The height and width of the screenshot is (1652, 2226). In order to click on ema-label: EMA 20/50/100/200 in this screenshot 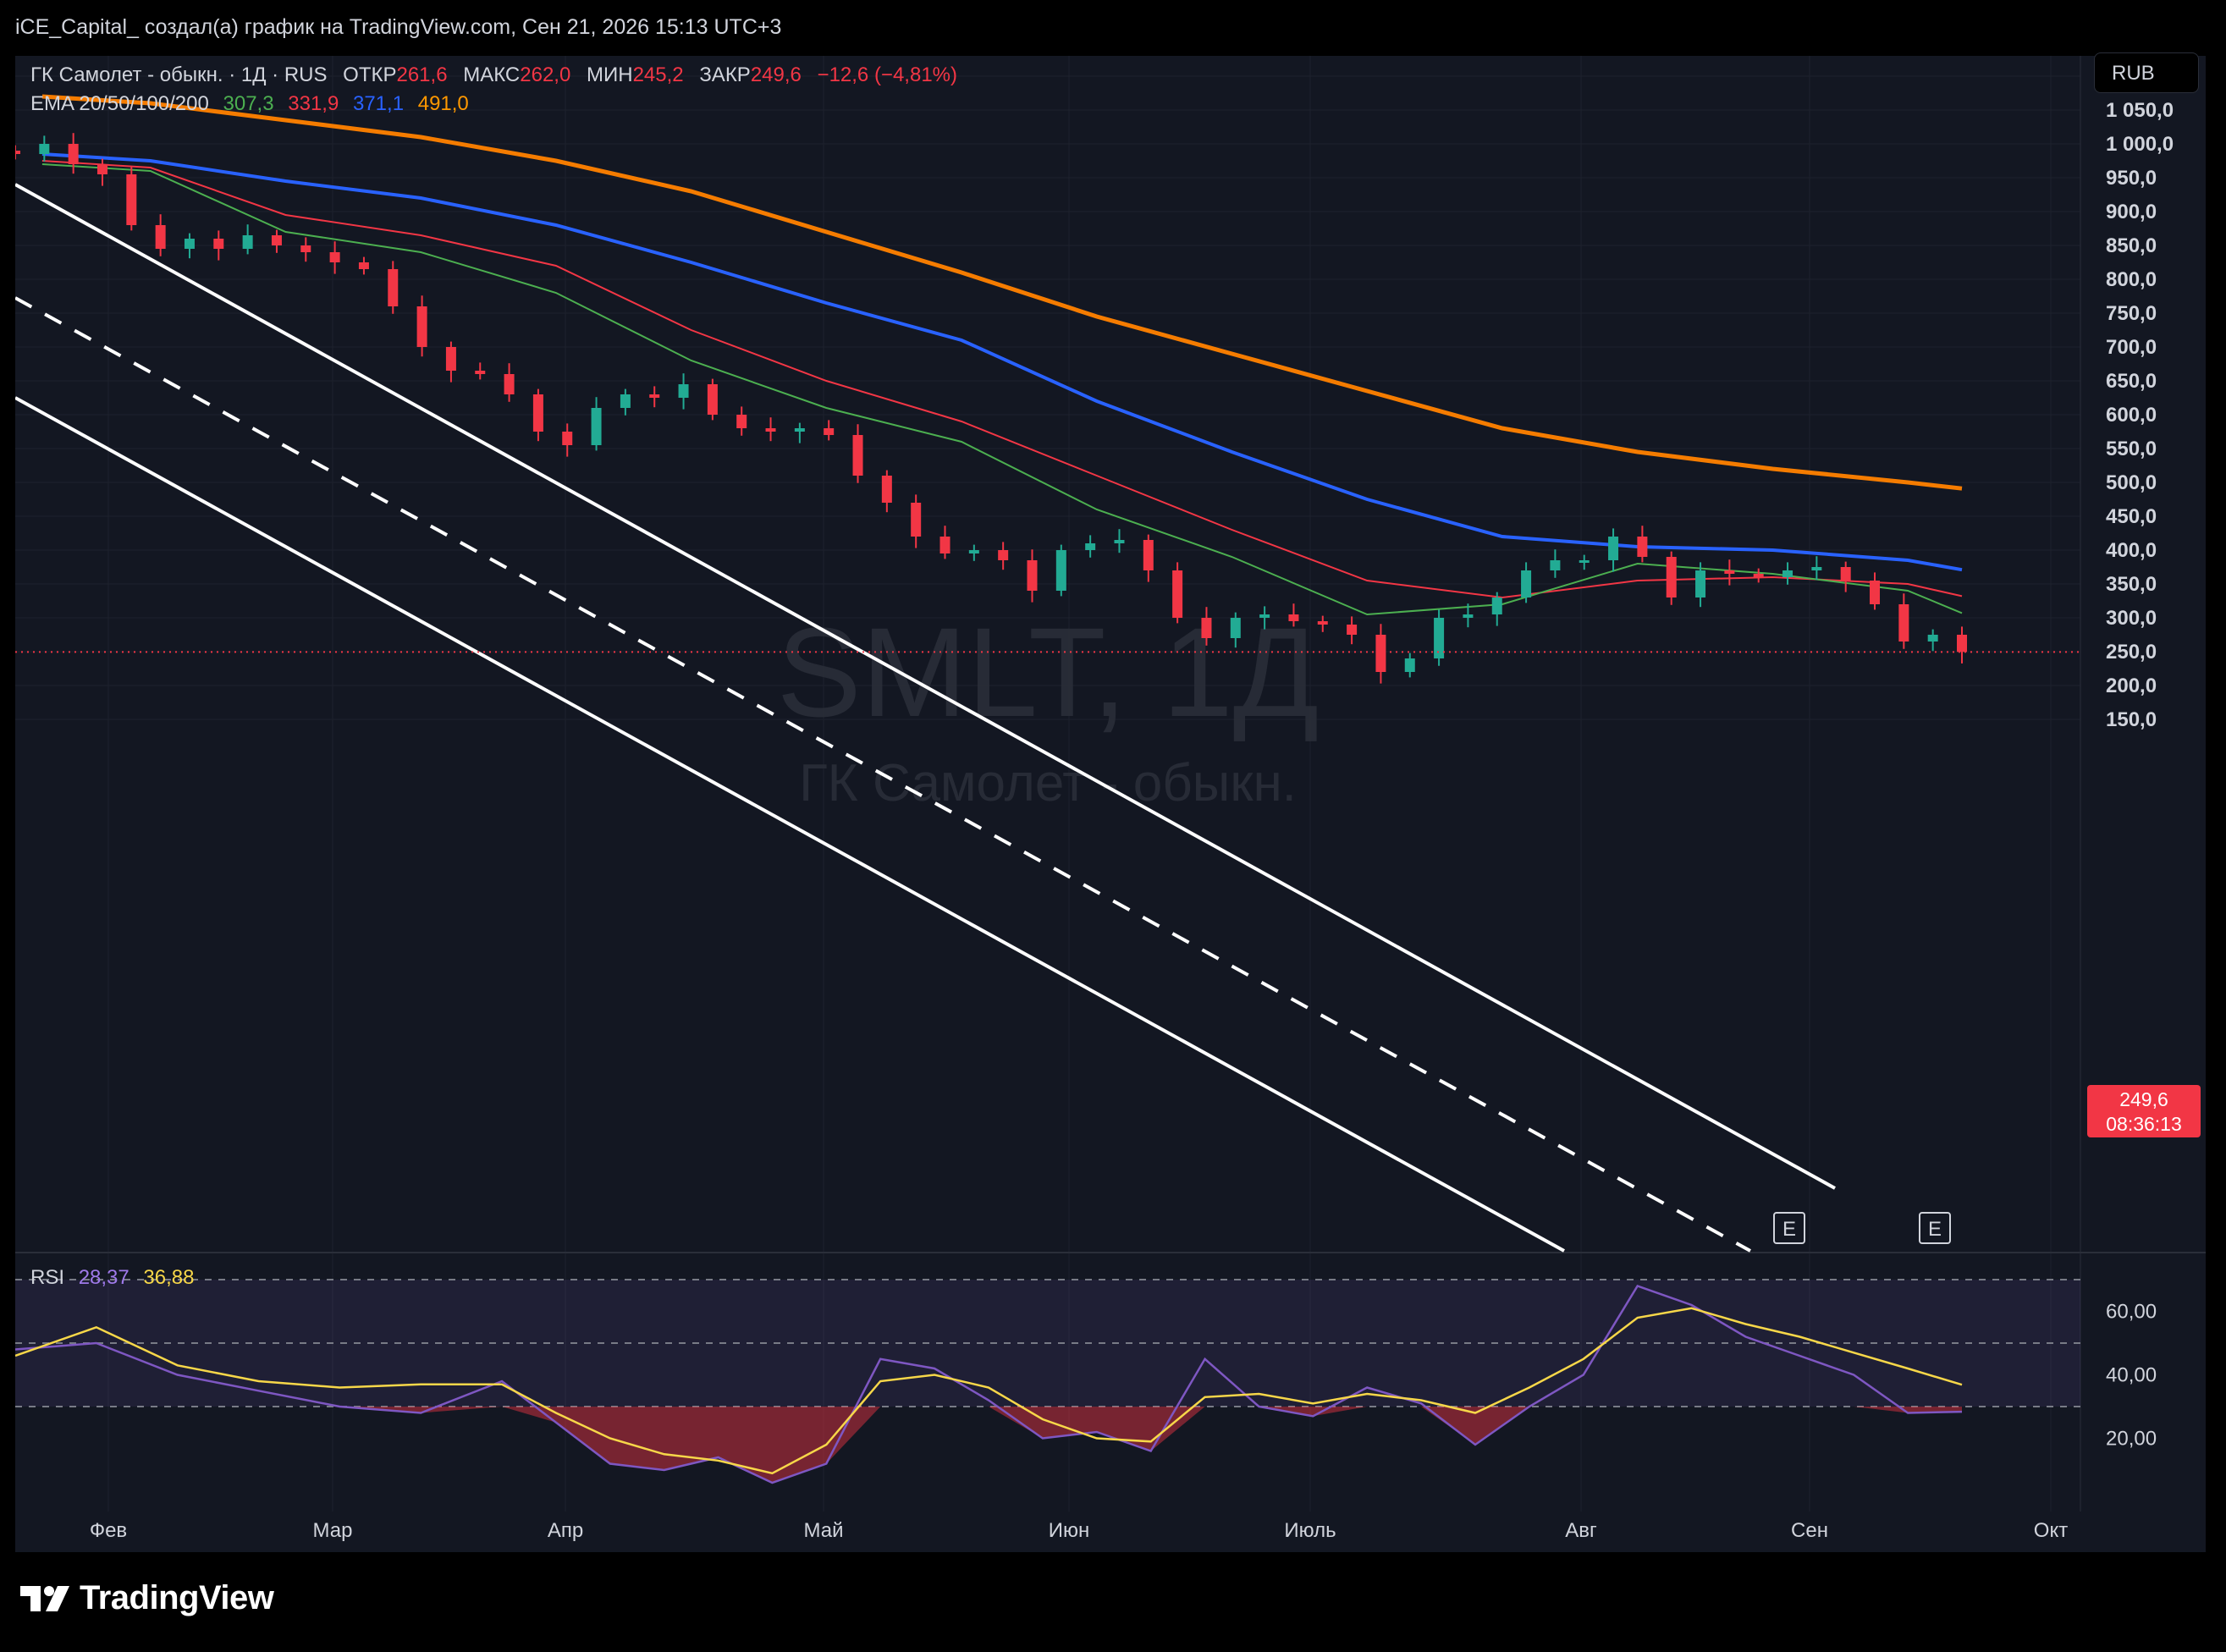, I will do `click(120, 103)`.